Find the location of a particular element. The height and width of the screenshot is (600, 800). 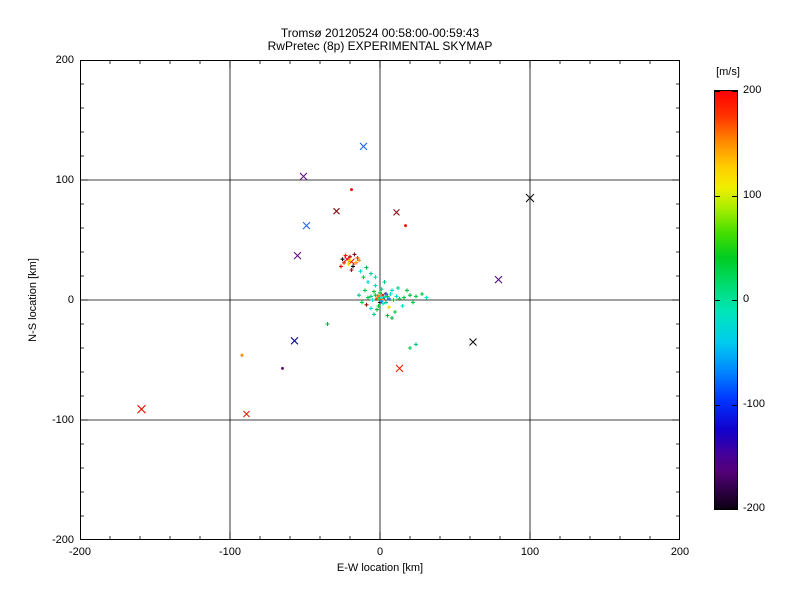

colorbar-tick-label: -100 is located at coordinates (754, 403).